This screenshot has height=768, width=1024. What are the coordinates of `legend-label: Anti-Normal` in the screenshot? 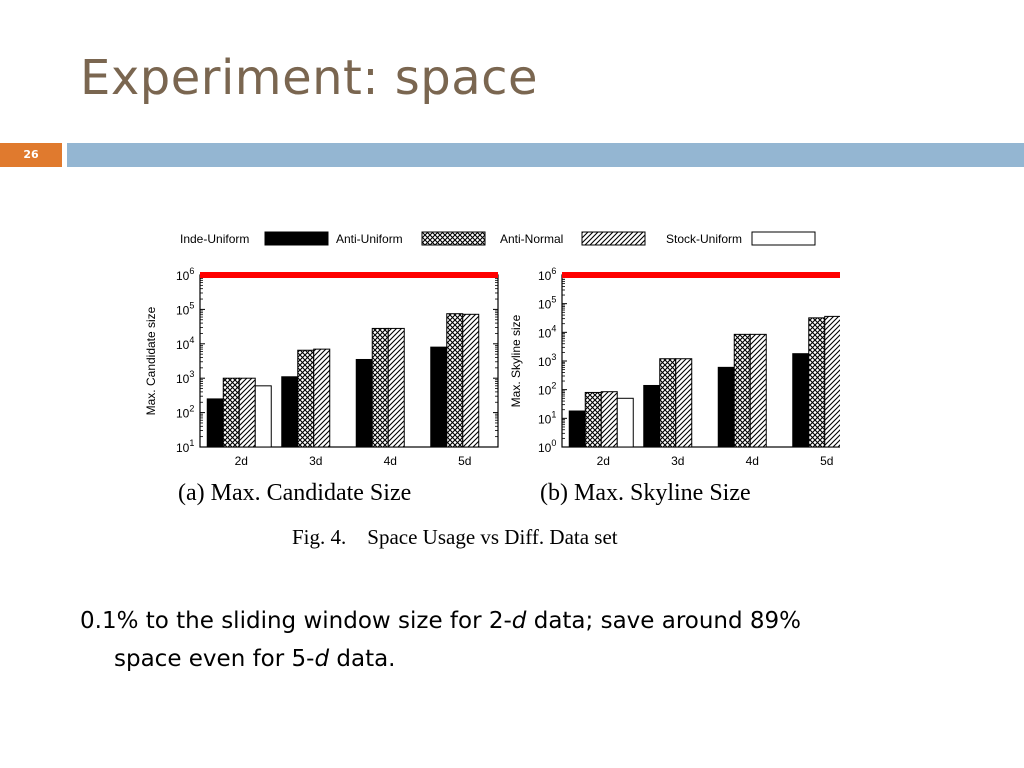 It's located at (531, 239).